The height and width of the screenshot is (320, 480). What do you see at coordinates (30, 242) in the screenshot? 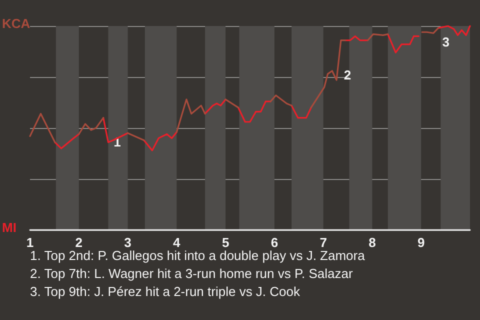
I see `x-tick-label: 1` at bounding box center [30, 242].